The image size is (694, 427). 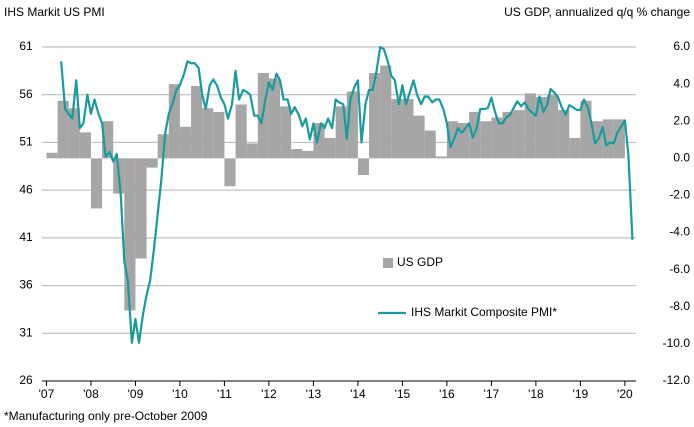 I want to click on y2-tick-label: -6.0, so click(x=679, y=269).